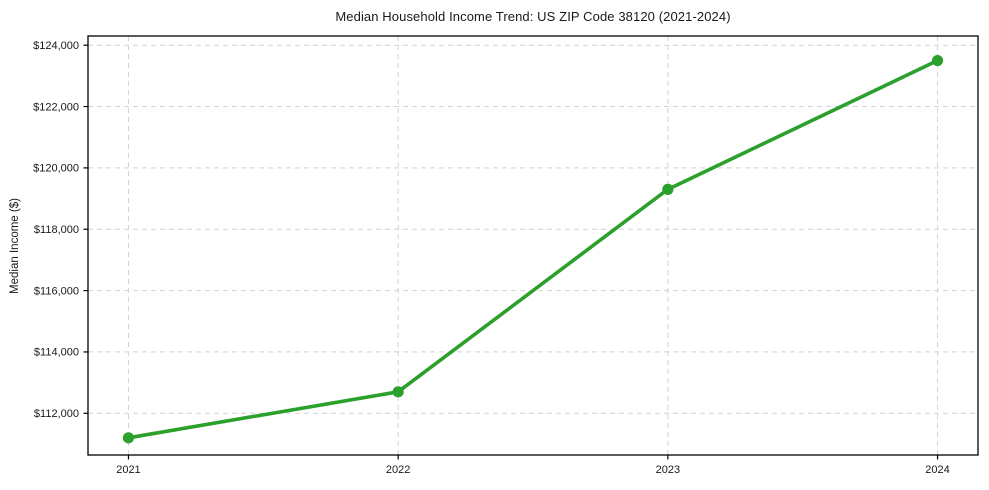 The height and width of the screenshot is (490, 989). I want to click on y-tick-label: $114,000, so click(56, 353).